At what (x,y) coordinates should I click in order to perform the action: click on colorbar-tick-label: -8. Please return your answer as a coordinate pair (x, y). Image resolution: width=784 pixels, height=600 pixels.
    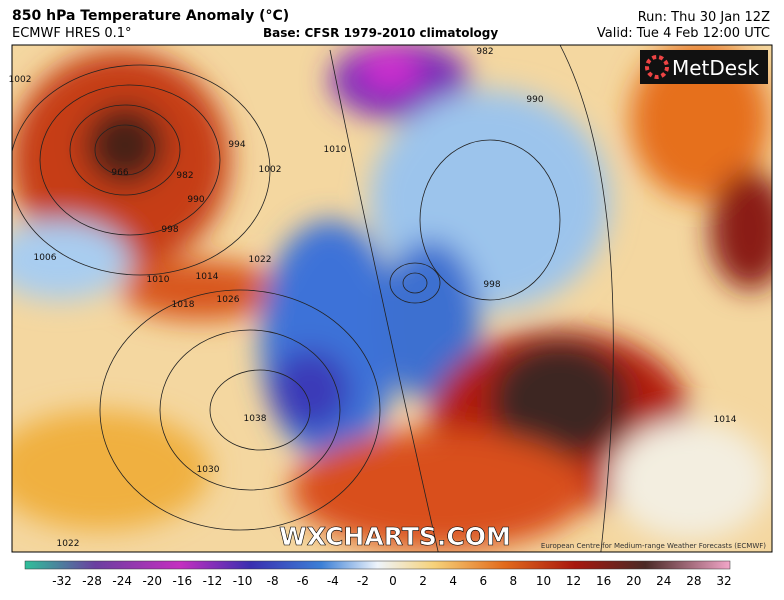
    Looking at the image, I should click on (273, 581).